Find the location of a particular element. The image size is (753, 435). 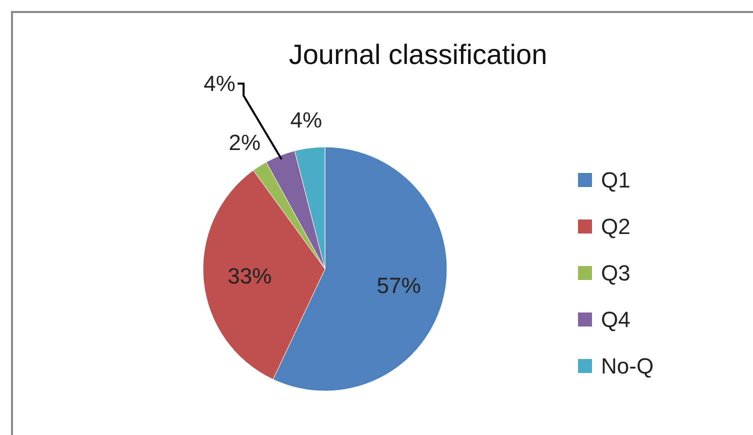

data-label: 33% is located at coordinates (250, 276).